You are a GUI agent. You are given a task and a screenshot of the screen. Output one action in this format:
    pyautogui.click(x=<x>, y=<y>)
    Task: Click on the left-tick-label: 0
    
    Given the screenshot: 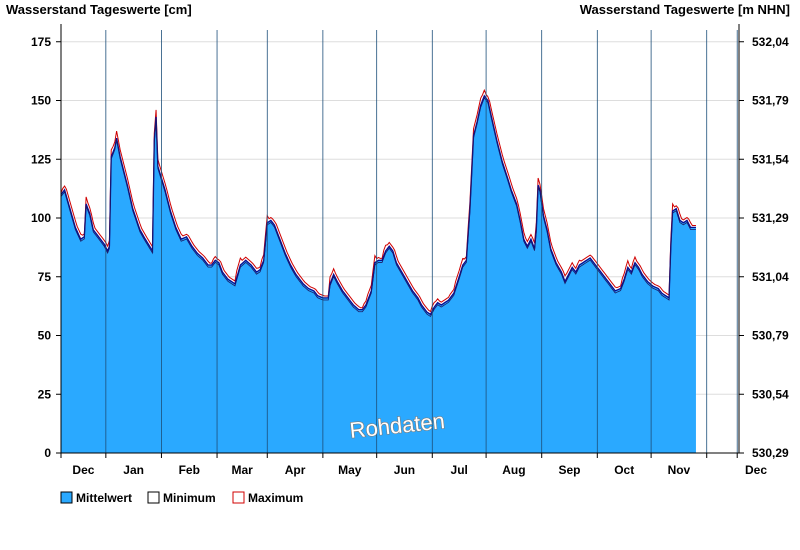 What is the action you would take?
    pyautogui.click(x=47, y=453)
    